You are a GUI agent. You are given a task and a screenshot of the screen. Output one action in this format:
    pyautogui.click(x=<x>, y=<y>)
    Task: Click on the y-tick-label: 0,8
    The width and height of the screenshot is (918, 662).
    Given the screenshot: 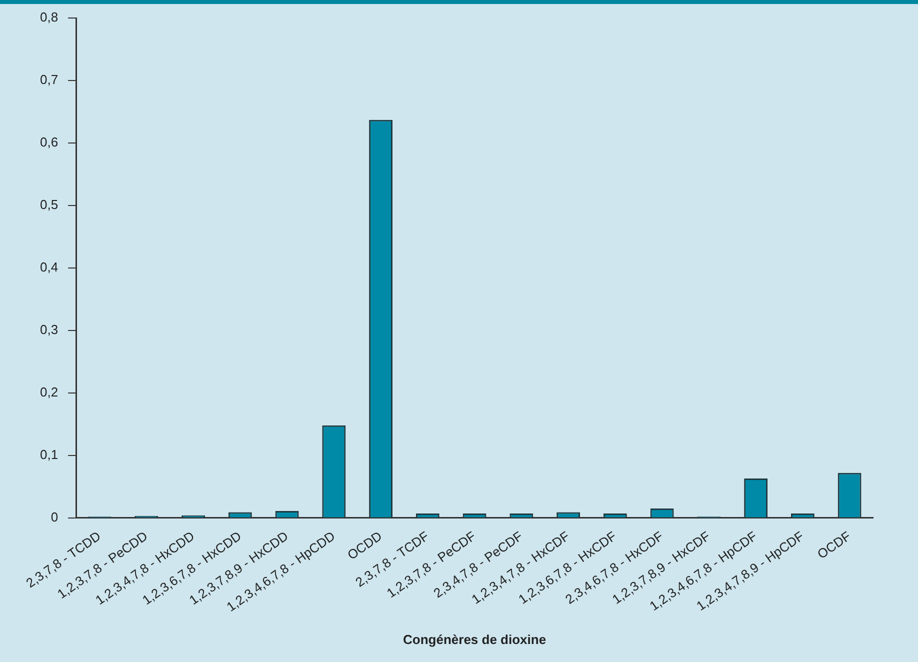 What is the action you would take?
    pyautogui.click(x=49, y=17)
    